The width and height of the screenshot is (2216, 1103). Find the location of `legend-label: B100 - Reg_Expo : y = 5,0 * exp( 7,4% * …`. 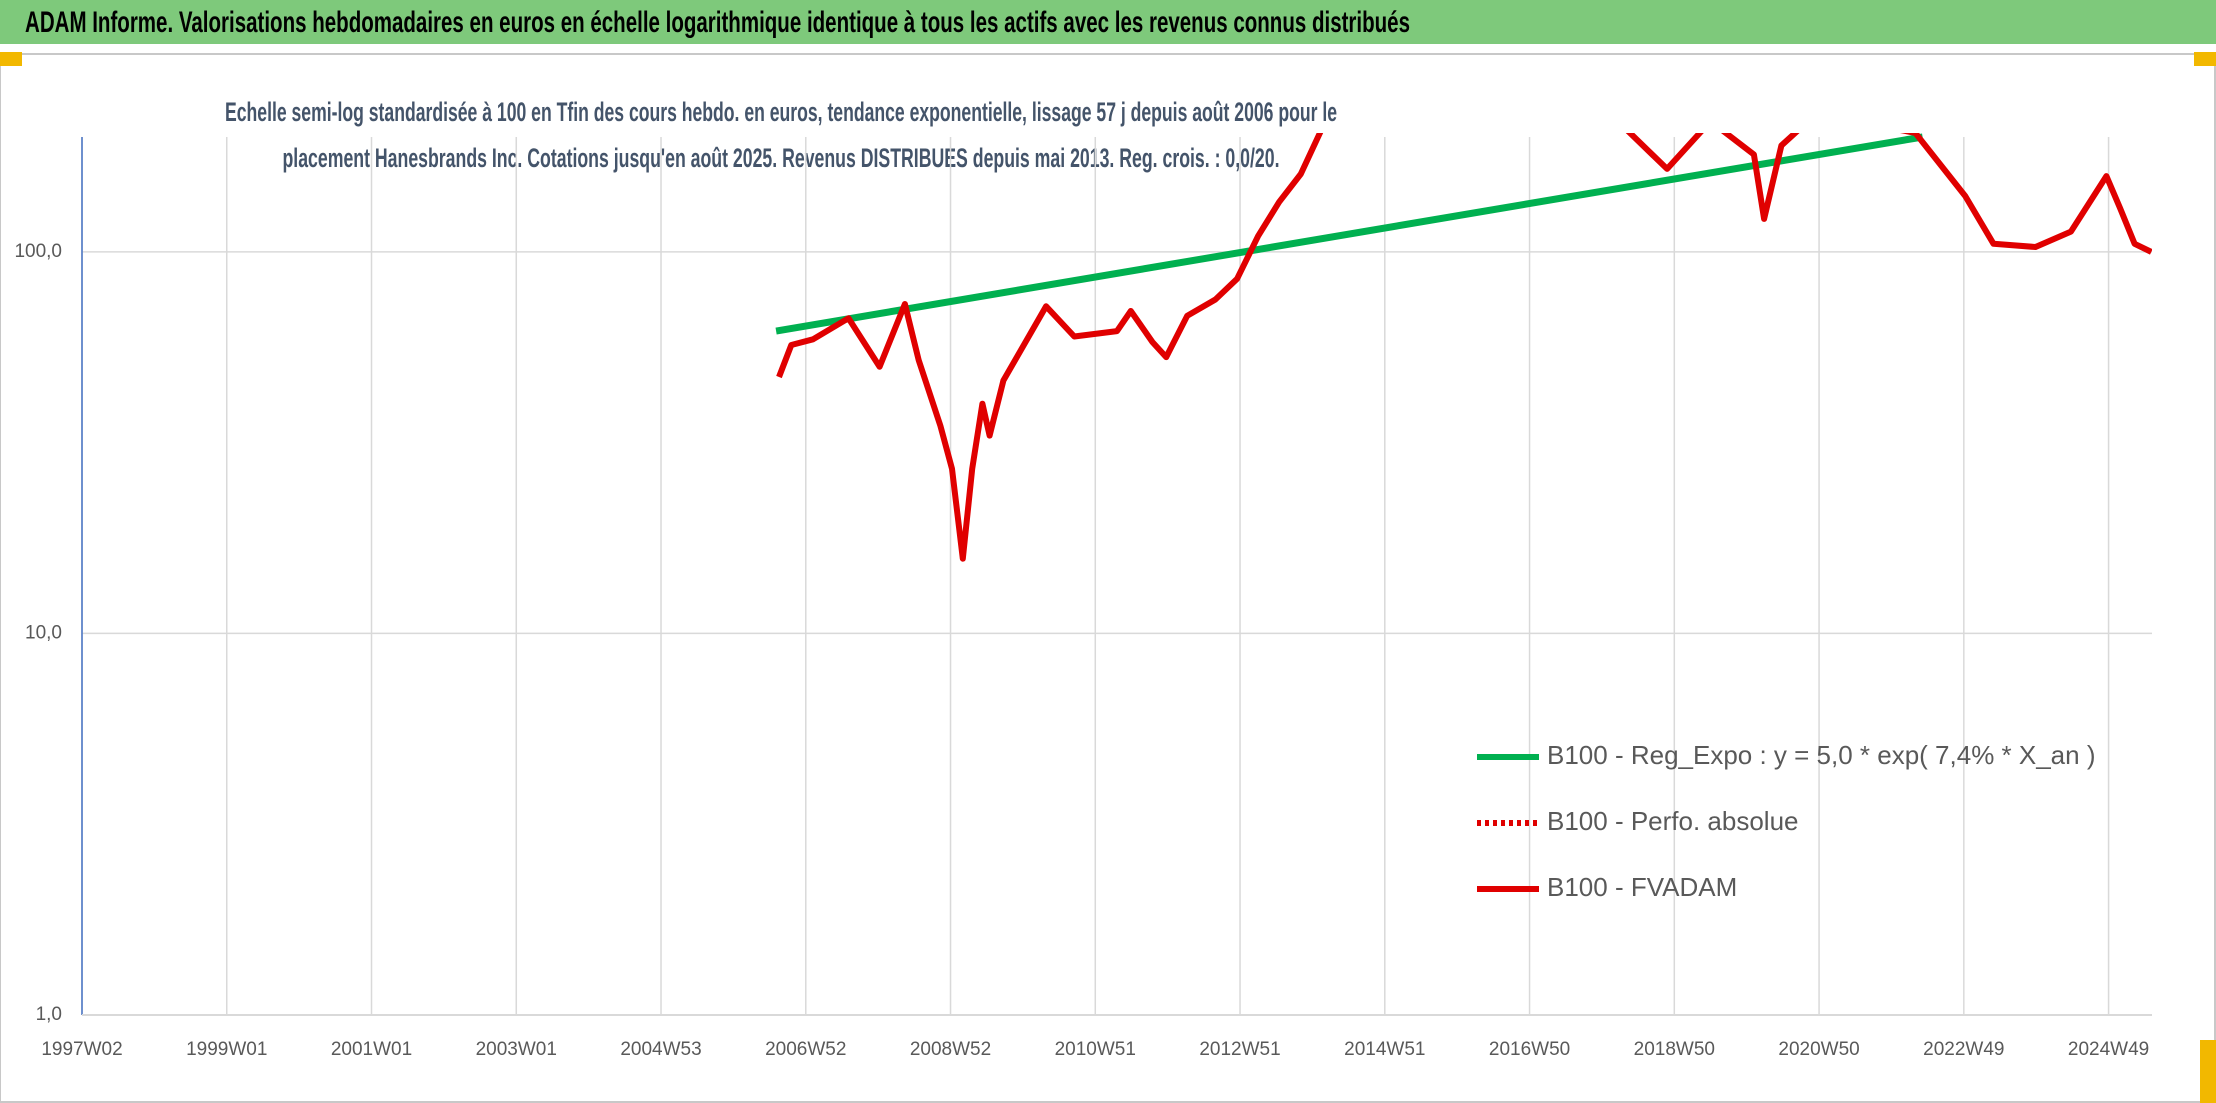

legend-label: B100 - Reg_Expo : y = 5,0 * exp( 7,4% * … is located at coordinates (1821, 755).